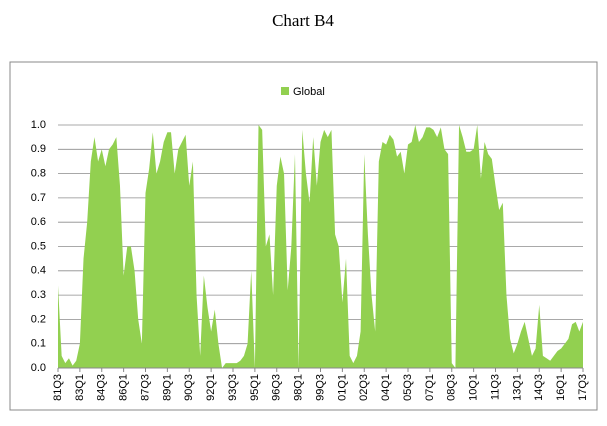 The height and width of the screenshot is (426, 607). What do you see at coordinates (58, 387) in the screenshot?
I see `x-tick-label: 81Q3` at bounding box center [58, 387].